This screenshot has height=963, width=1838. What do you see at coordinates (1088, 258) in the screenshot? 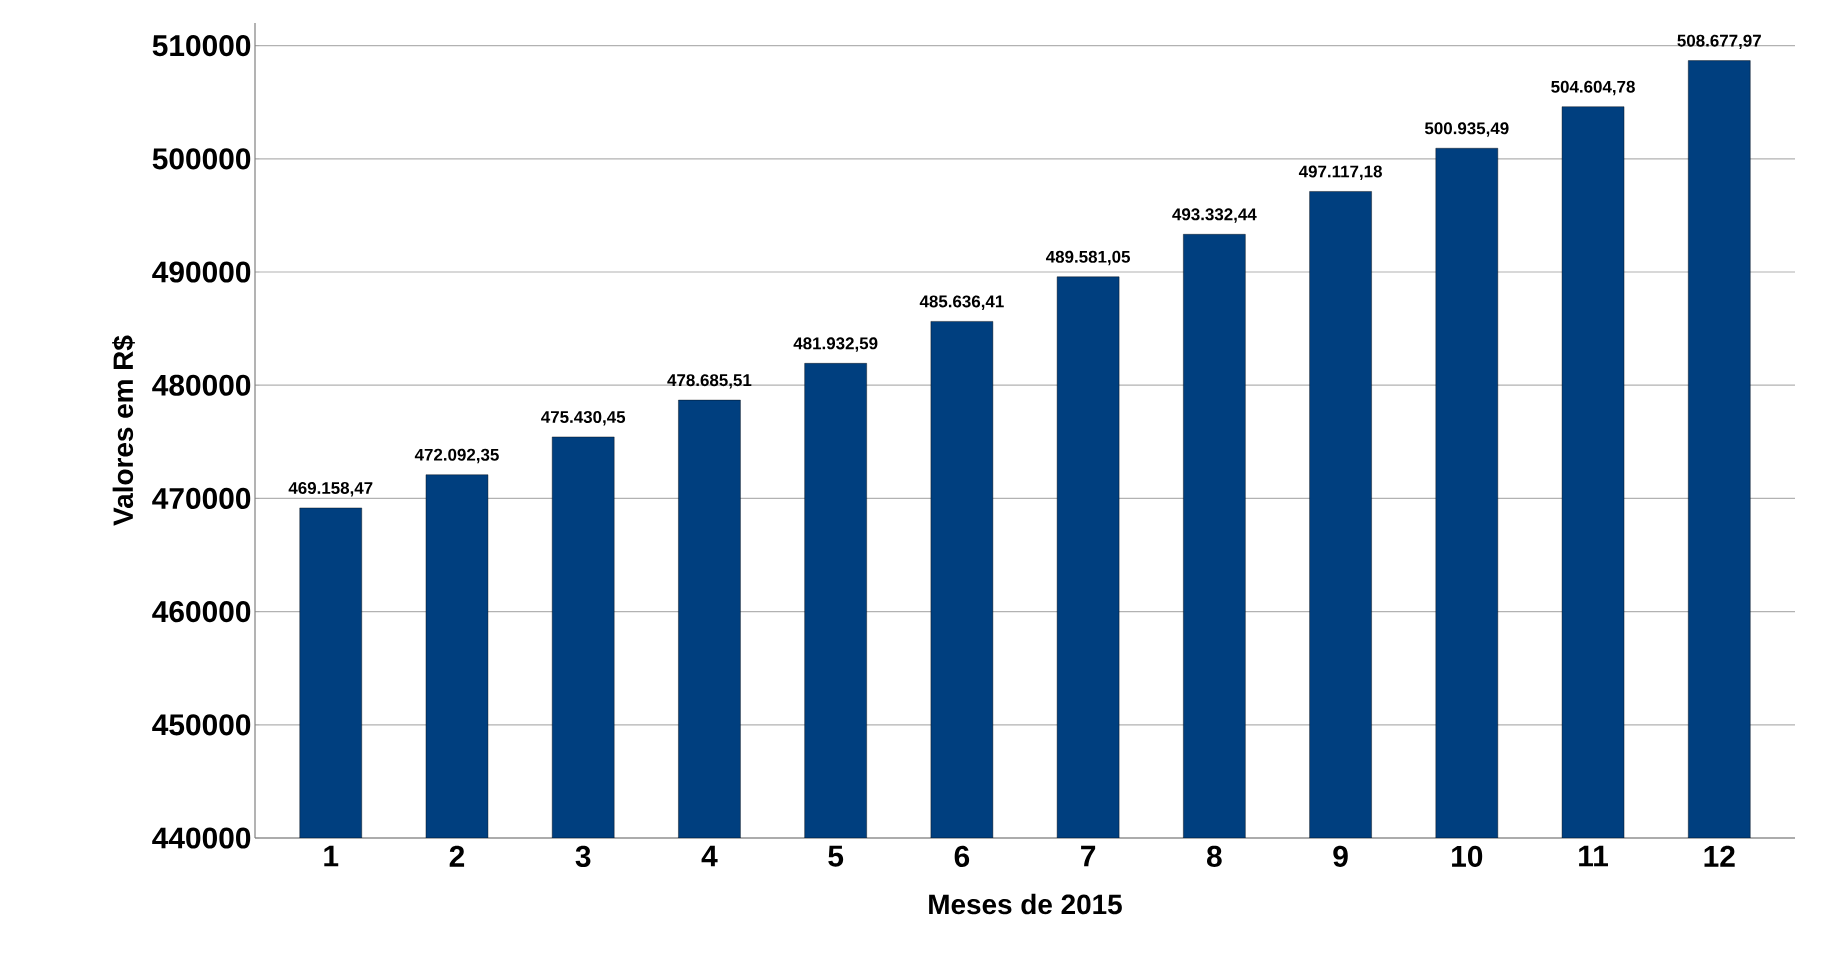
I see `data-label: 489.581,05` at bounding box center [1088, 258].